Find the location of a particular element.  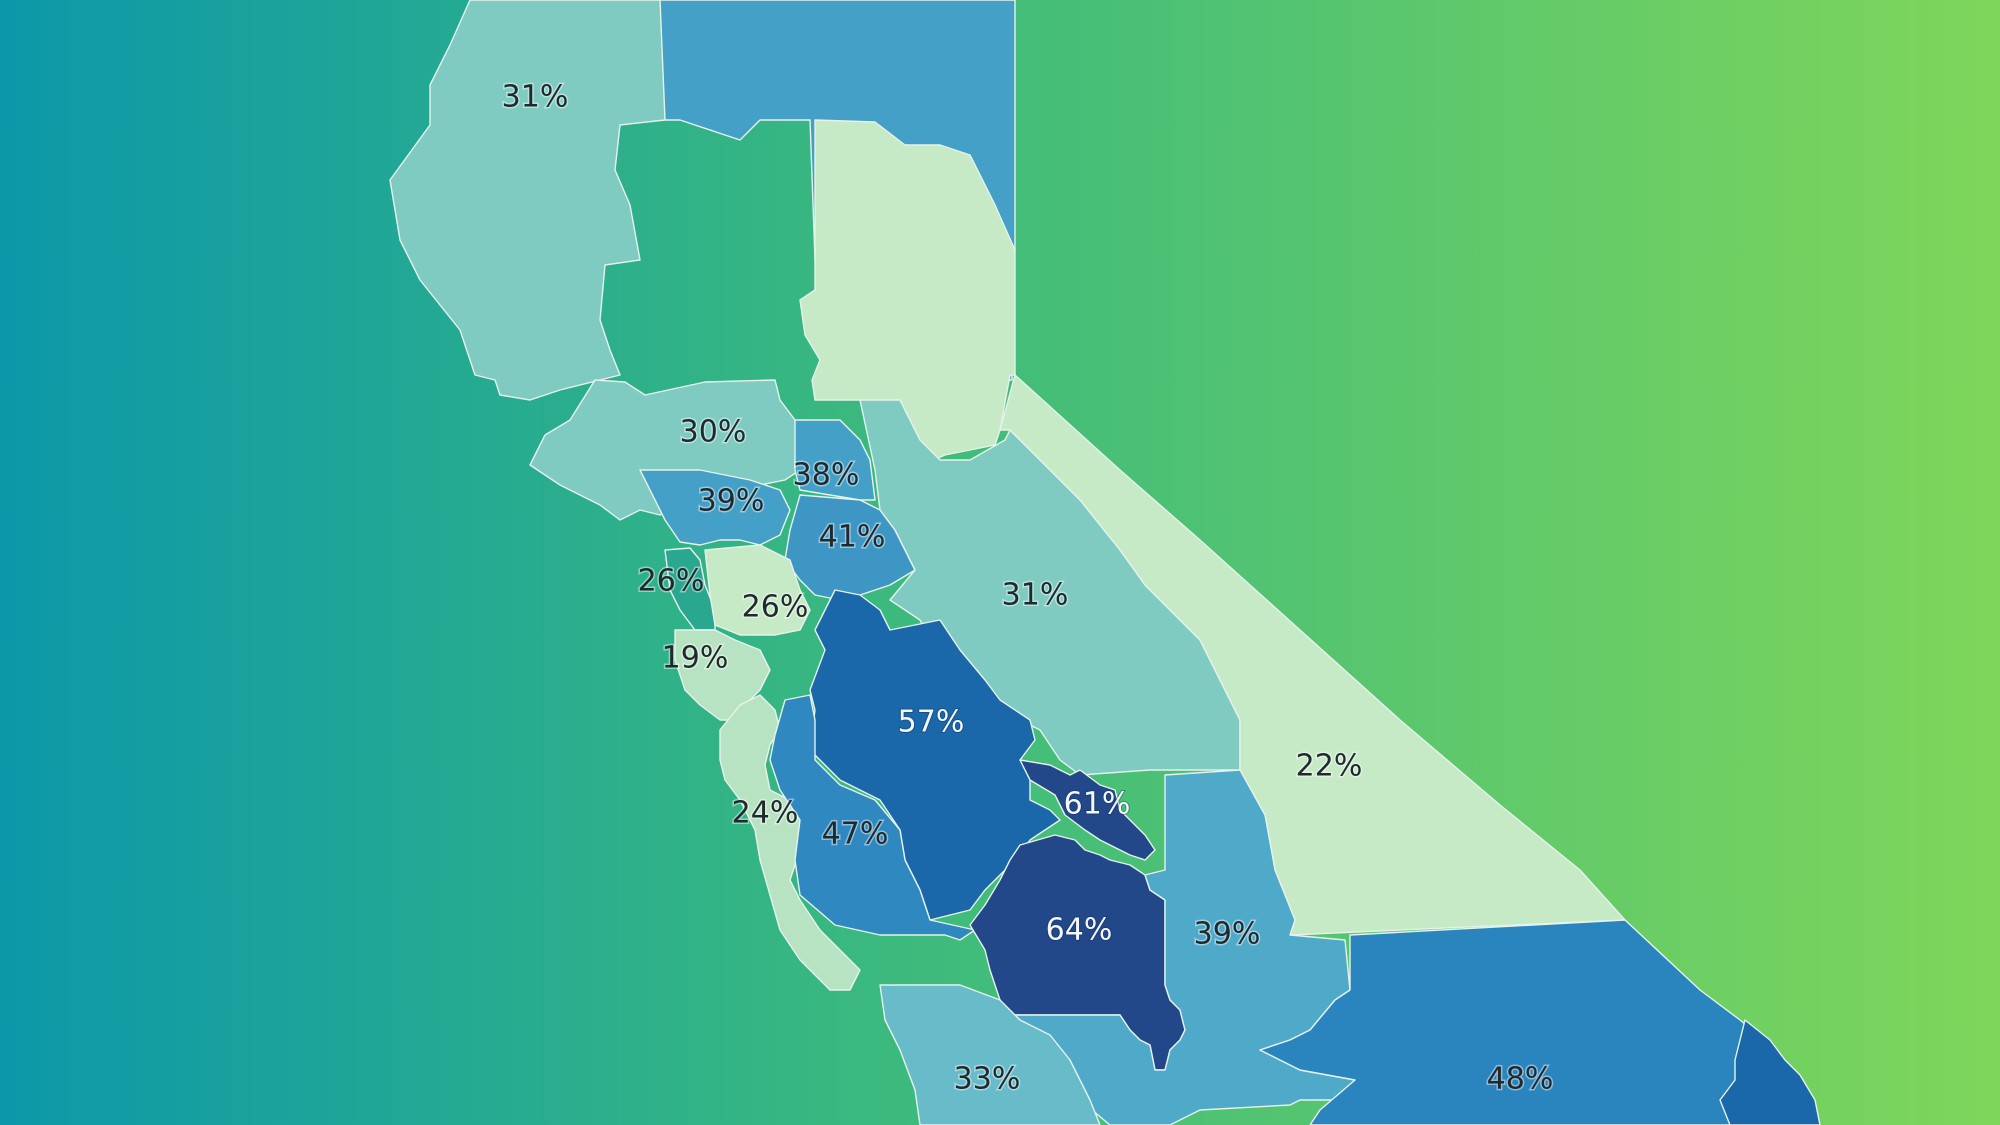

label-central-valley-mid: 61% is located at coordinates (1097, 804).